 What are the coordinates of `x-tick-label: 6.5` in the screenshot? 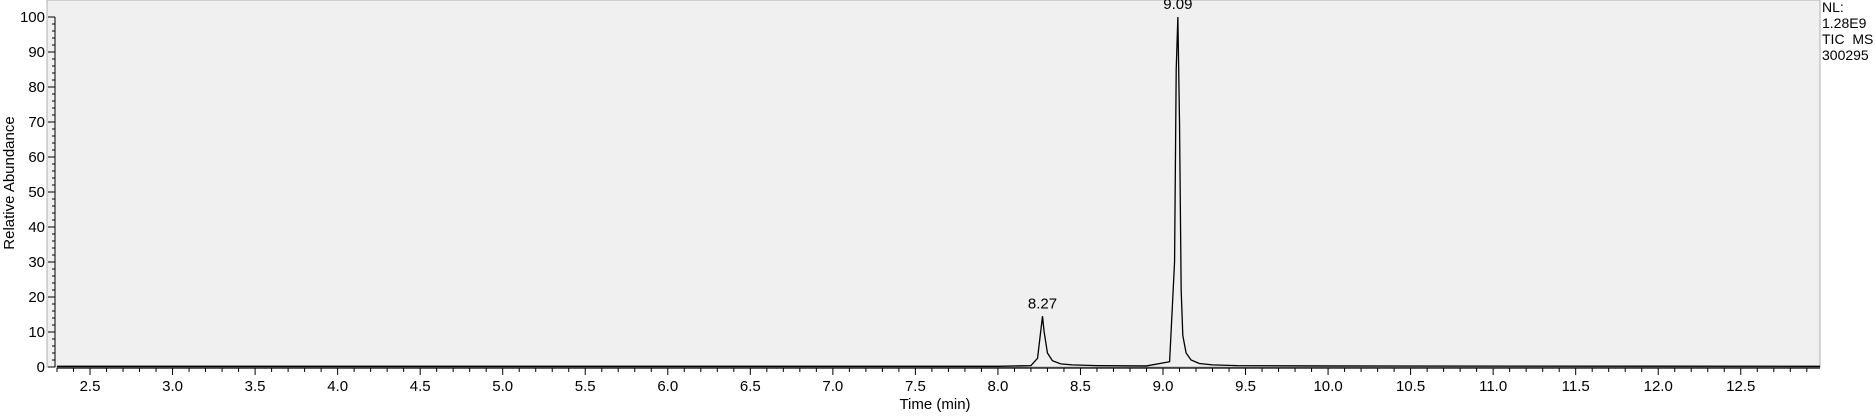 It's located at (750, 386).